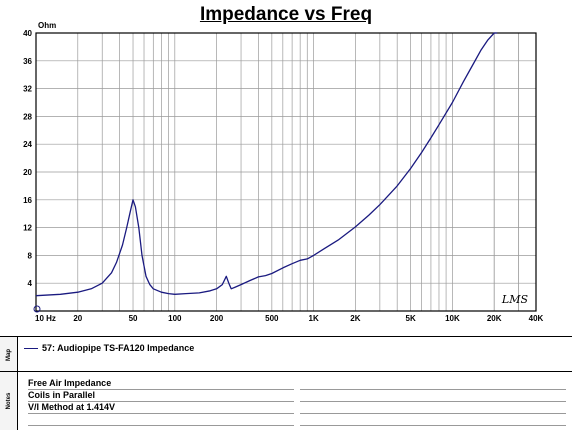 This screenshot has width=572, height=430. I want to click on y-tick-label: 32, so click(27, 89).